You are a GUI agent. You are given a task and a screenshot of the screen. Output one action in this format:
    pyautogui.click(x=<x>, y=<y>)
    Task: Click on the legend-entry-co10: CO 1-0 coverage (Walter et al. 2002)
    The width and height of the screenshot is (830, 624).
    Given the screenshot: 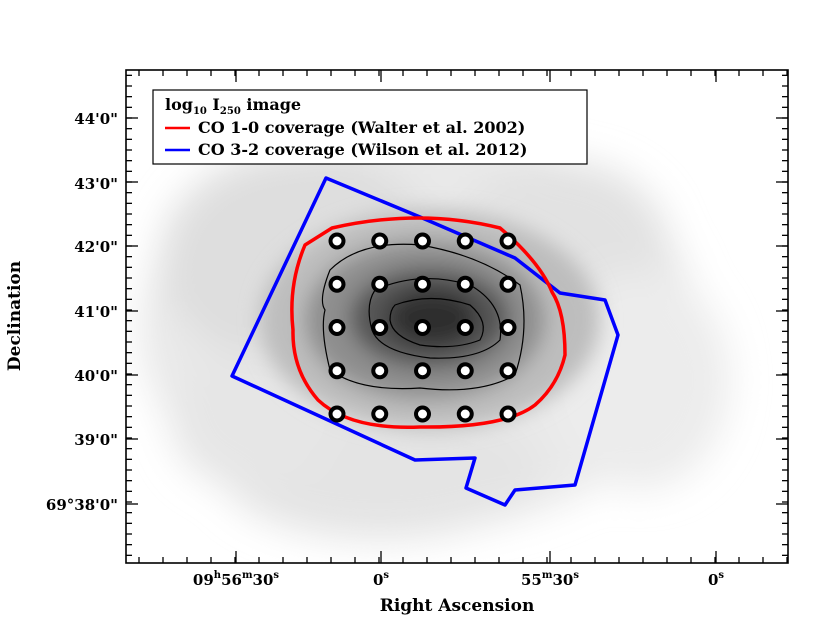 What is the action you would take?
    pyautogui.click(x=361, y=127)
    